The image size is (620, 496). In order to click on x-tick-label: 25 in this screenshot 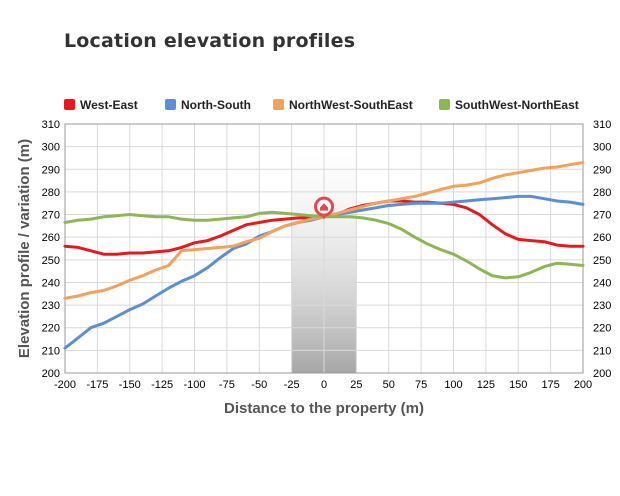, I will do `click(356, 385)`.